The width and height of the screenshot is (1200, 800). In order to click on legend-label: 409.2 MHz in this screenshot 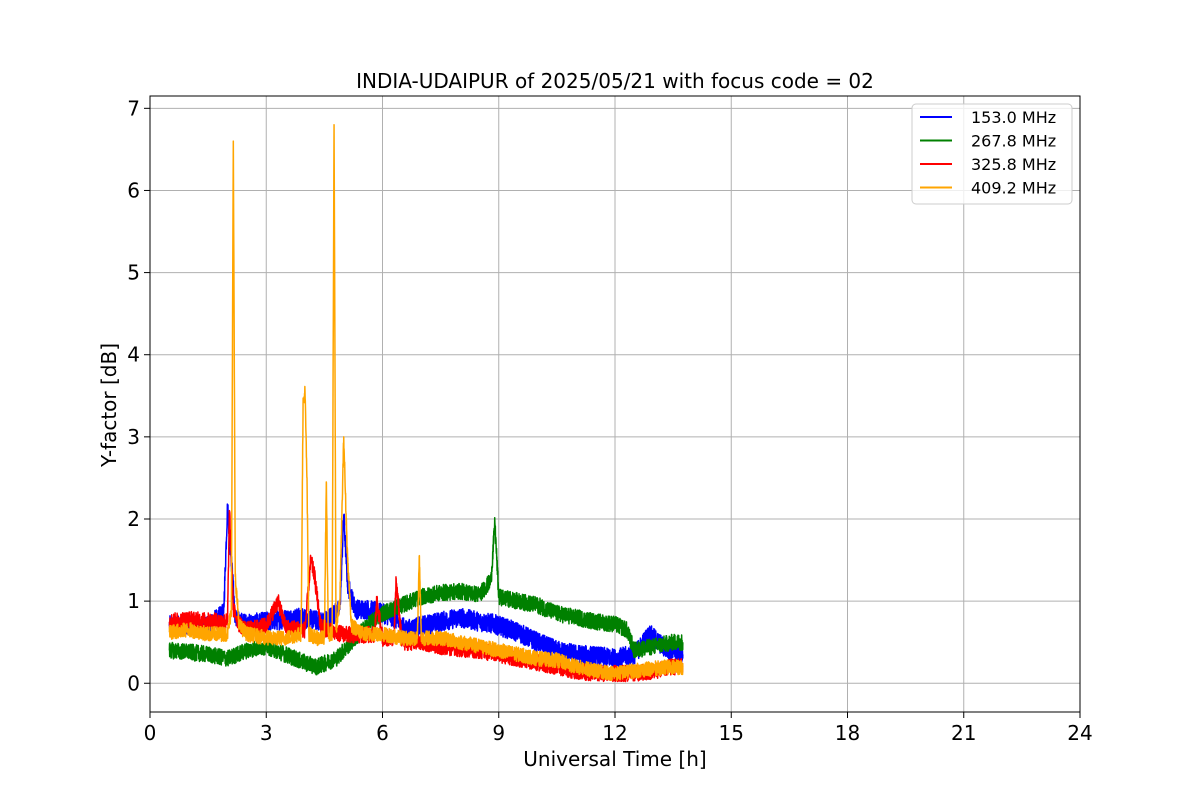, I will do `click(1013, 188)`.